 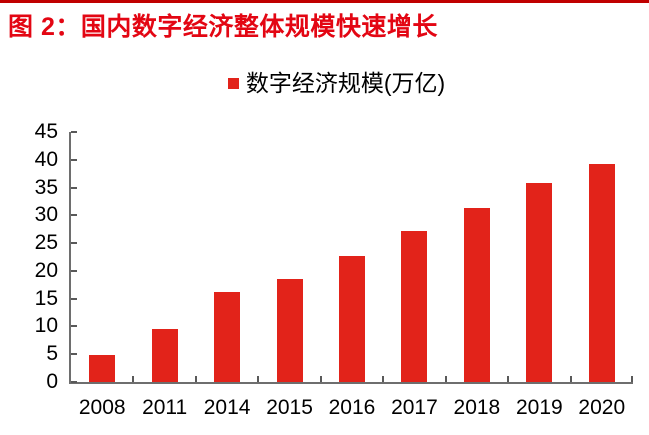 I want to click on x-axis-tick-label: 2016, so click(x=352, y=407).